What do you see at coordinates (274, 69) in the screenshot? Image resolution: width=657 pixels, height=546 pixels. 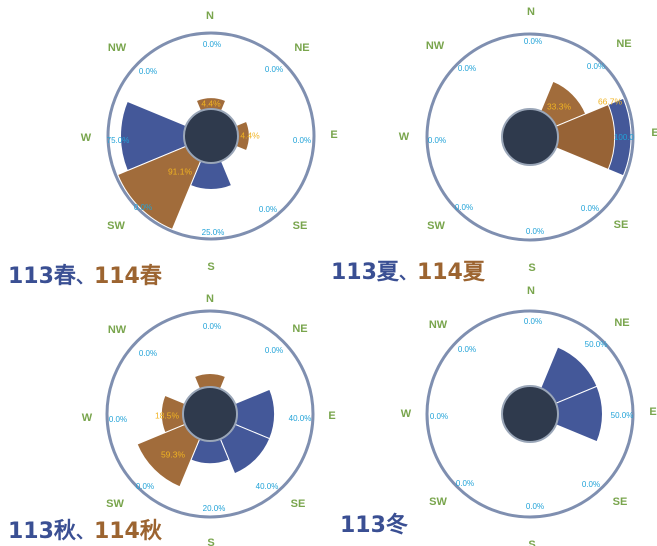 I see `chart-0-label-1: 0.0%` at bounding box center [274, 69].